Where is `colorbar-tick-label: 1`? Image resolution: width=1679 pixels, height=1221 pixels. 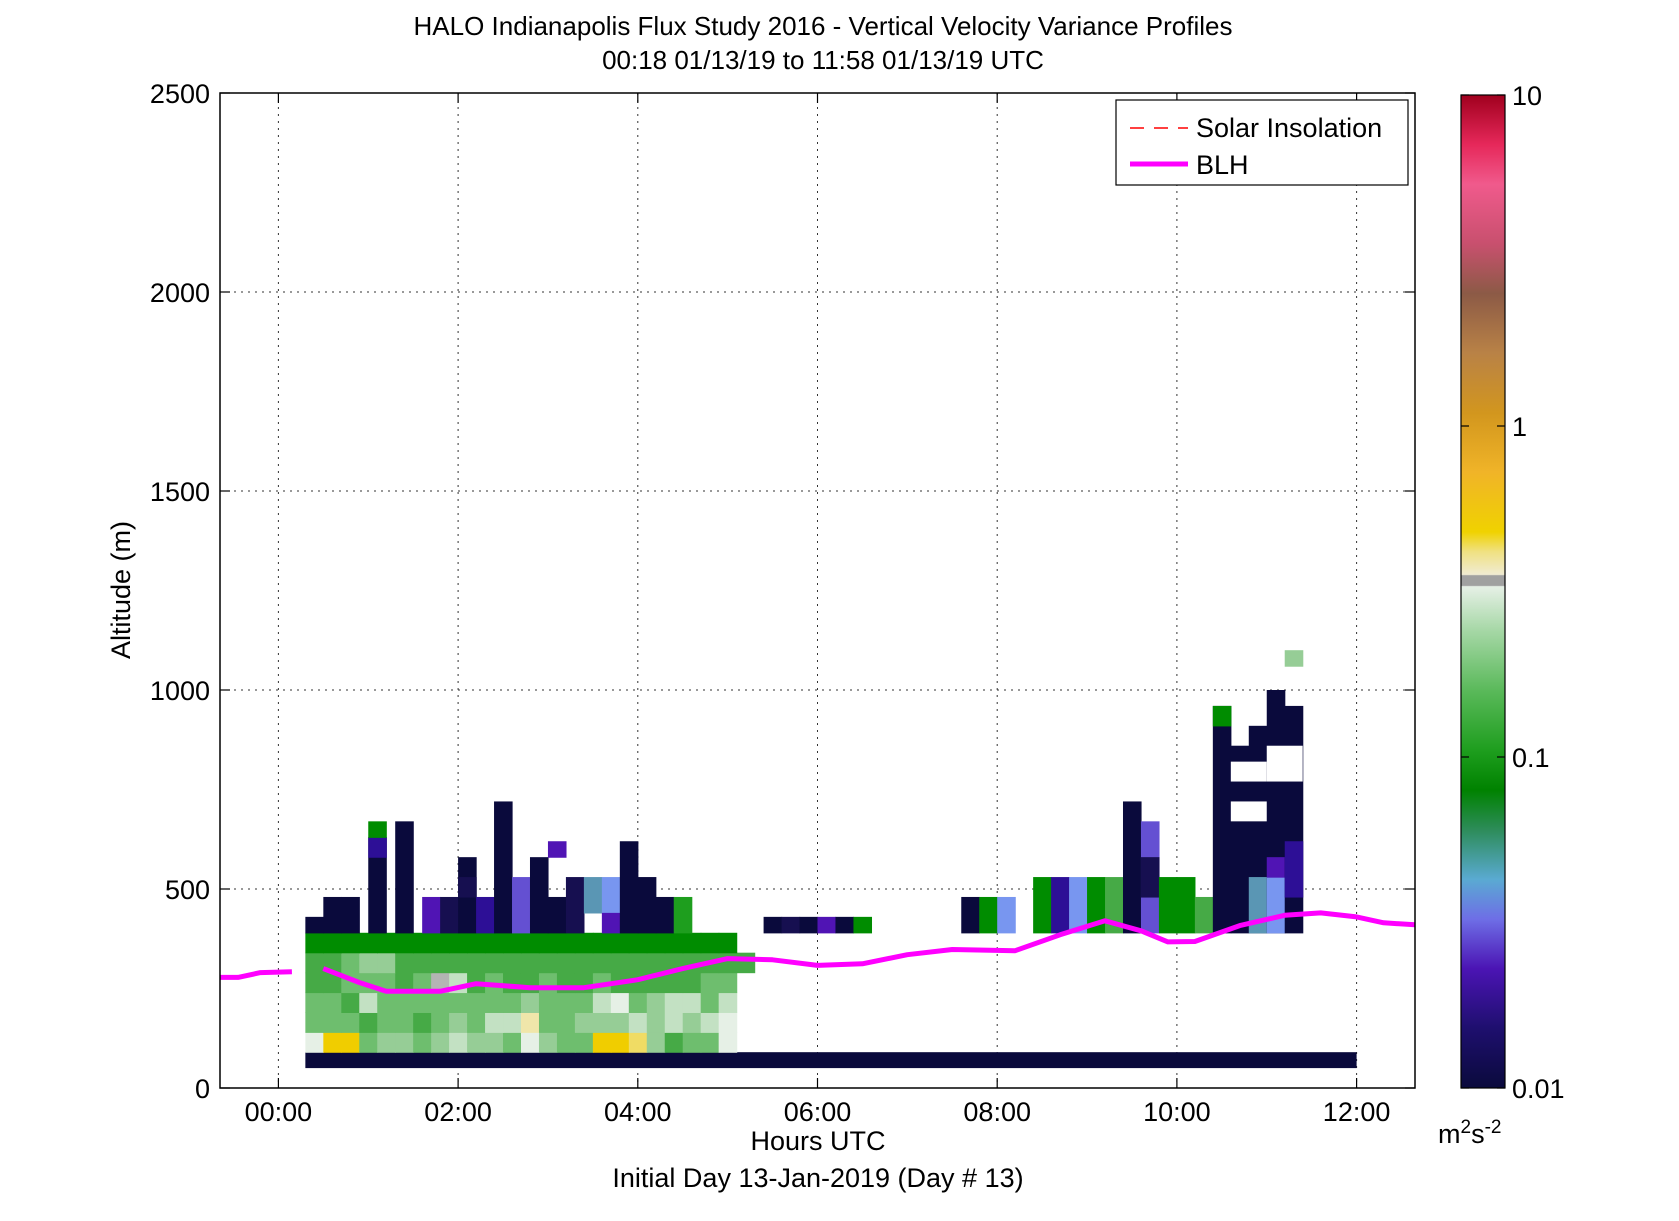
colorbar-tick-label: 1 is located at coordinates (1519, 427).